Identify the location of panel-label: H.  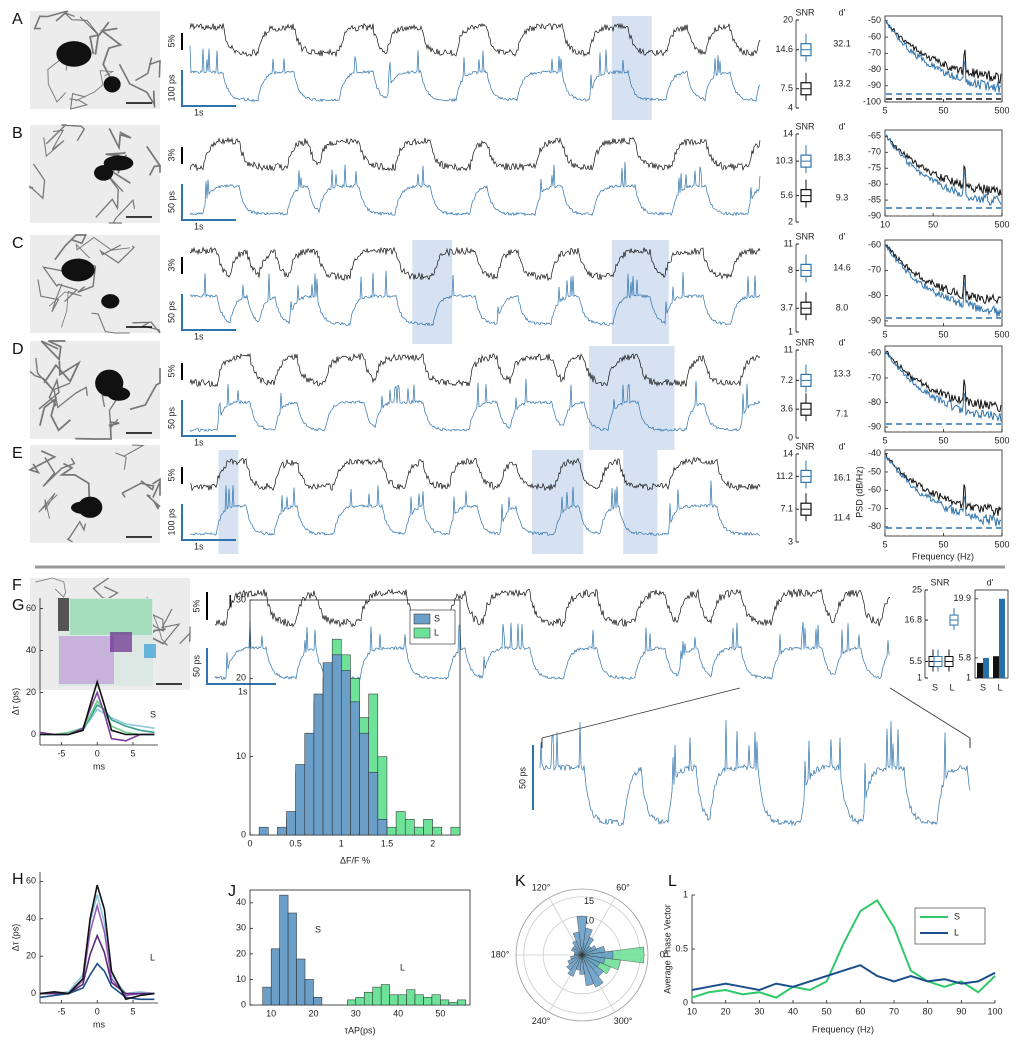
(18, 879).